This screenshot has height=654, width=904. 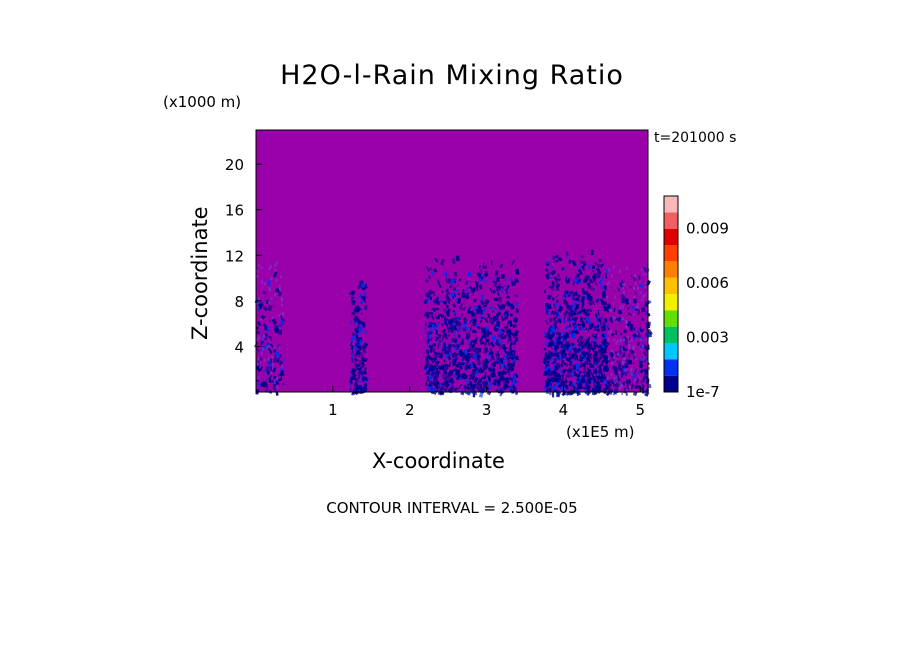 I want to click on colorbar-band, so click(x=671, y=236).